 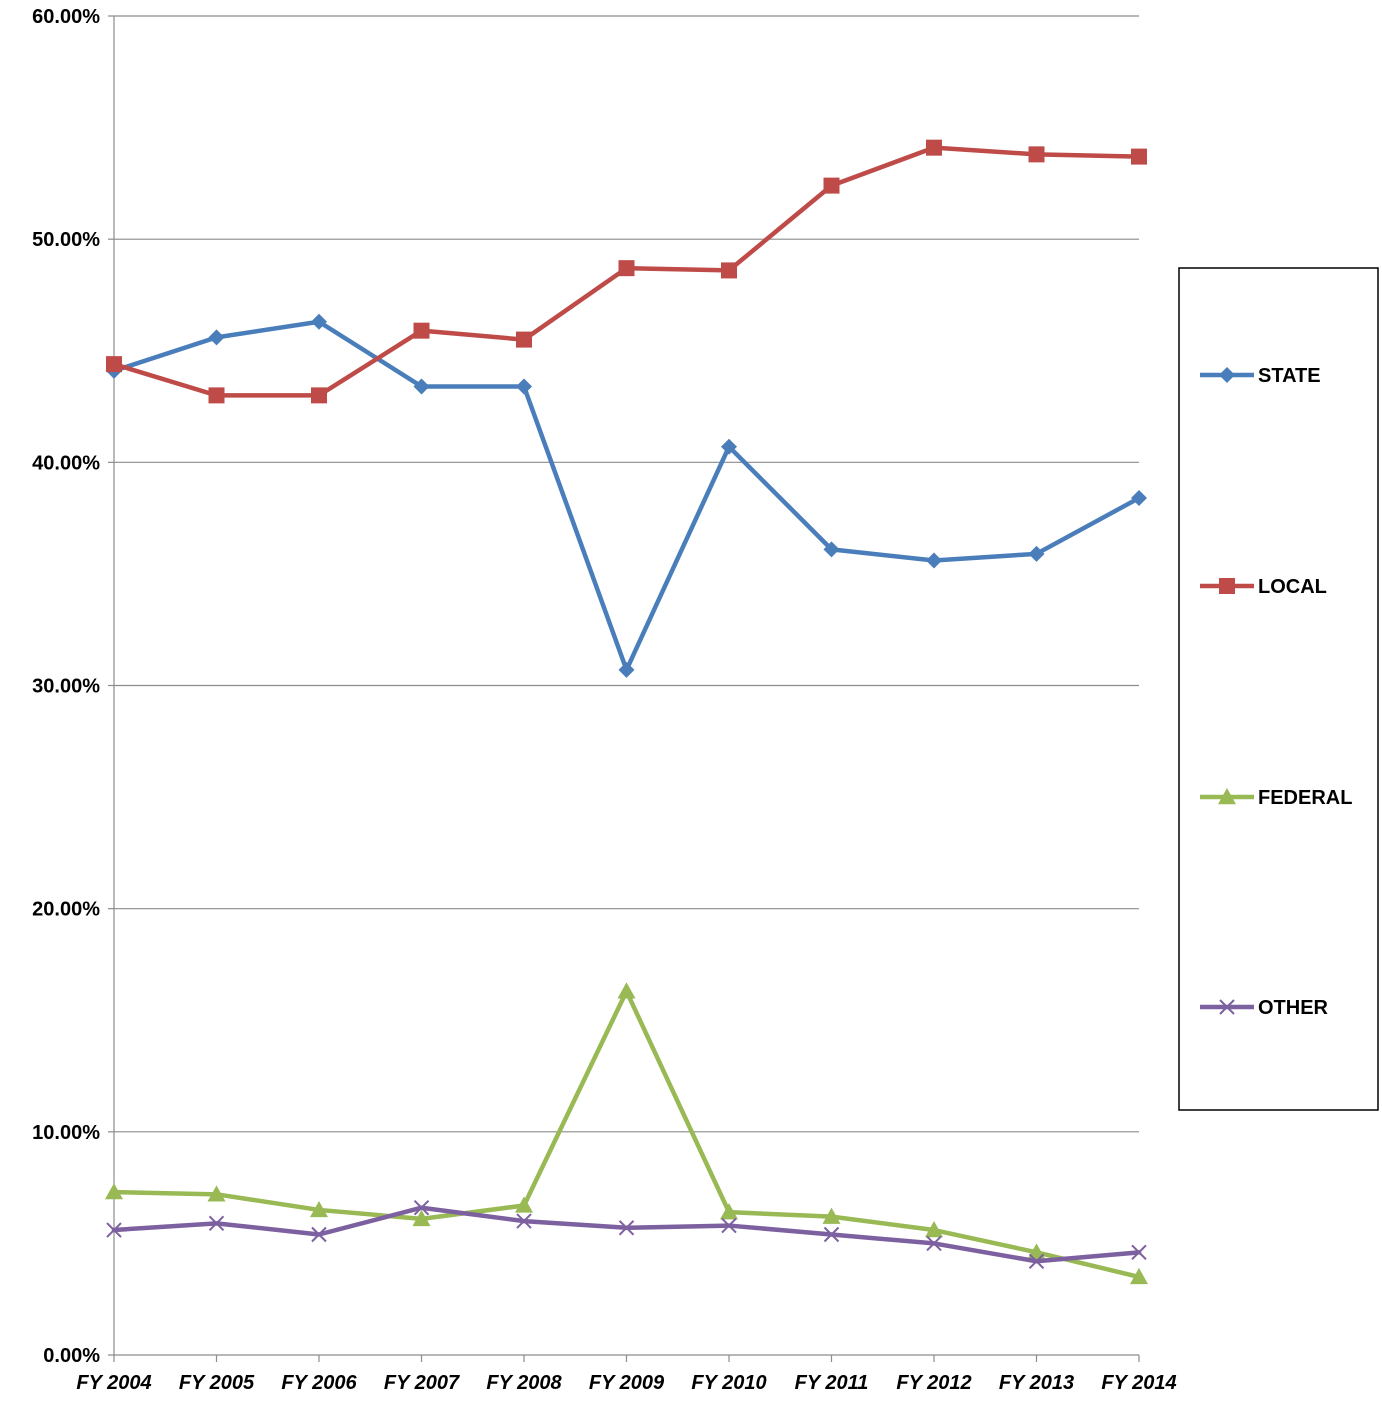 What do you see at coordinates (66, 1133) in the screenshot?
I see `y-tick-label: 10.00%` at bounding box center [66, 1133].